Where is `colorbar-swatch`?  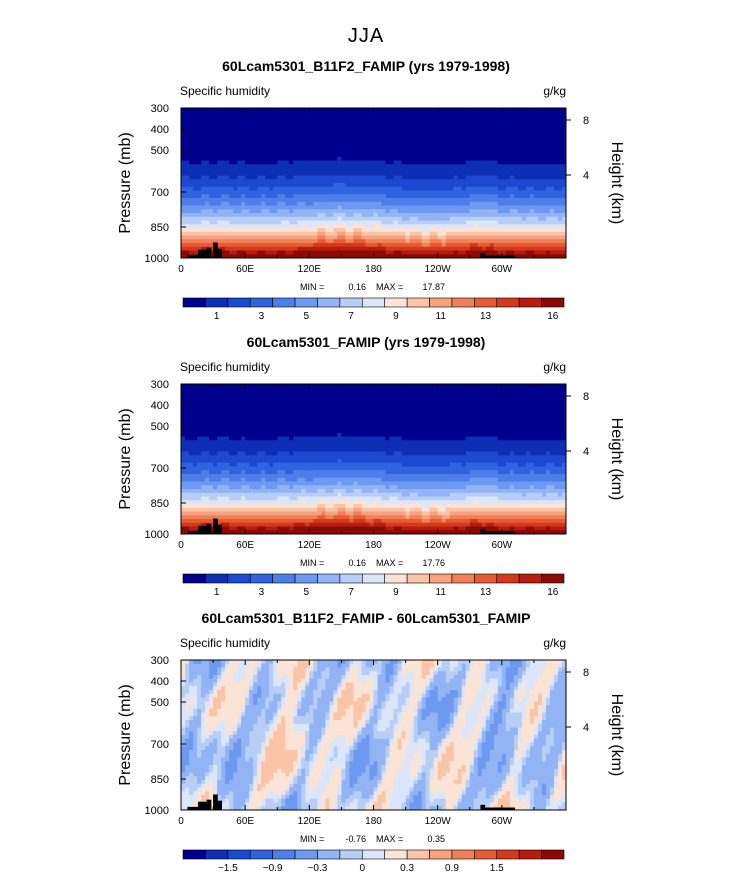 colorbar-swatch is located at coordinates (351, 302).